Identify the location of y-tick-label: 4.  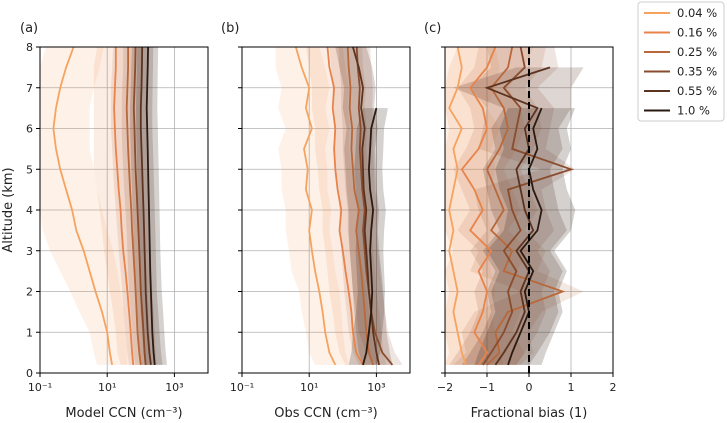
(29, 210).